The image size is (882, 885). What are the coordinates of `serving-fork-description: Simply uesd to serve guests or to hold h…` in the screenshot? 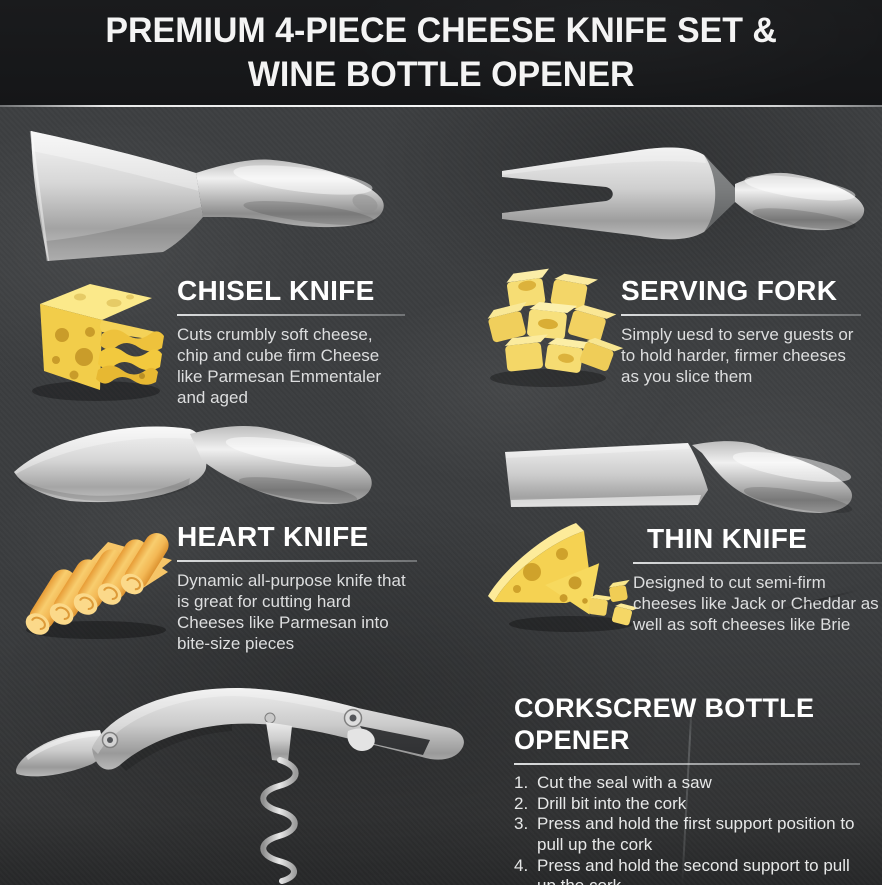 It's located at (737, 355).